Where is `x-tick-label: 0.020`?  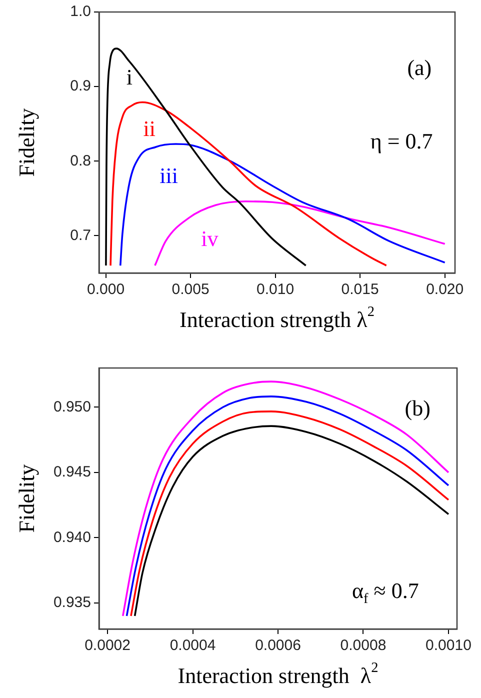
x-tick-label: 0.020 is located at coordinates (445, 289).